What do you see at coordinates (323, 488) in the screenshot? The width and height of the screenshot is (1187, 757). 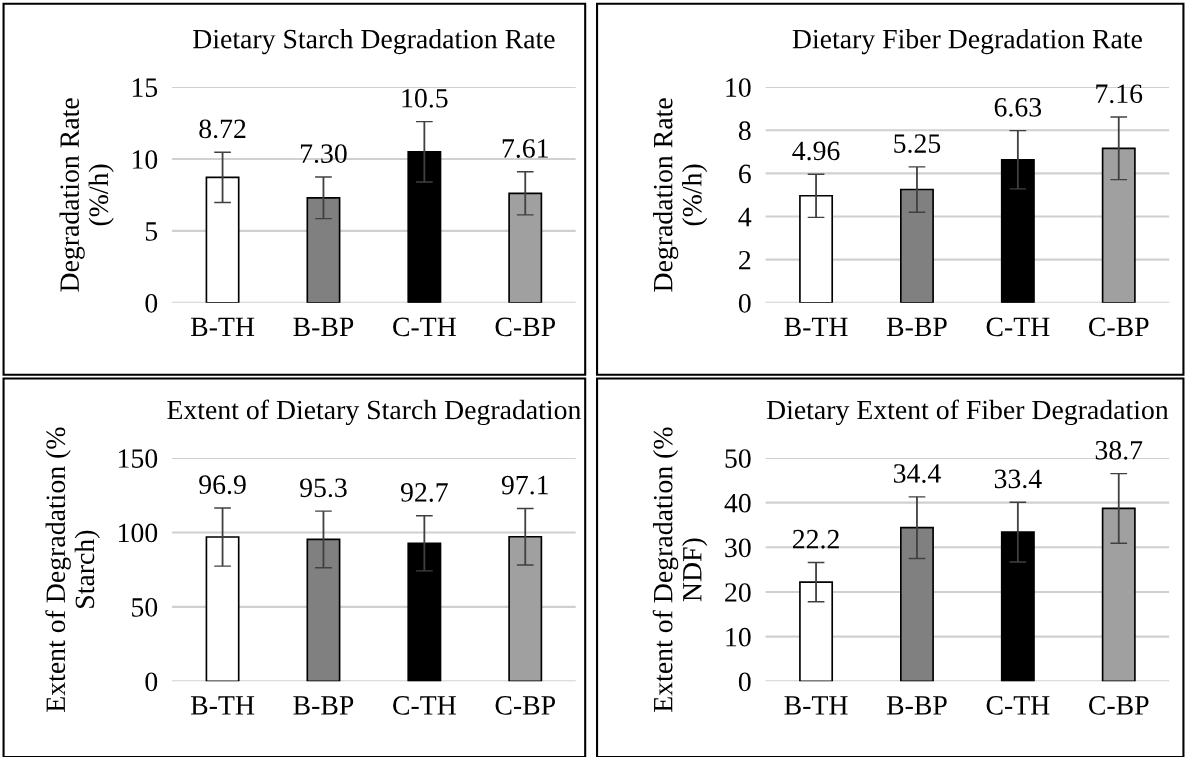 I see `data-label: 95.3` at bounding box center [323, 488].